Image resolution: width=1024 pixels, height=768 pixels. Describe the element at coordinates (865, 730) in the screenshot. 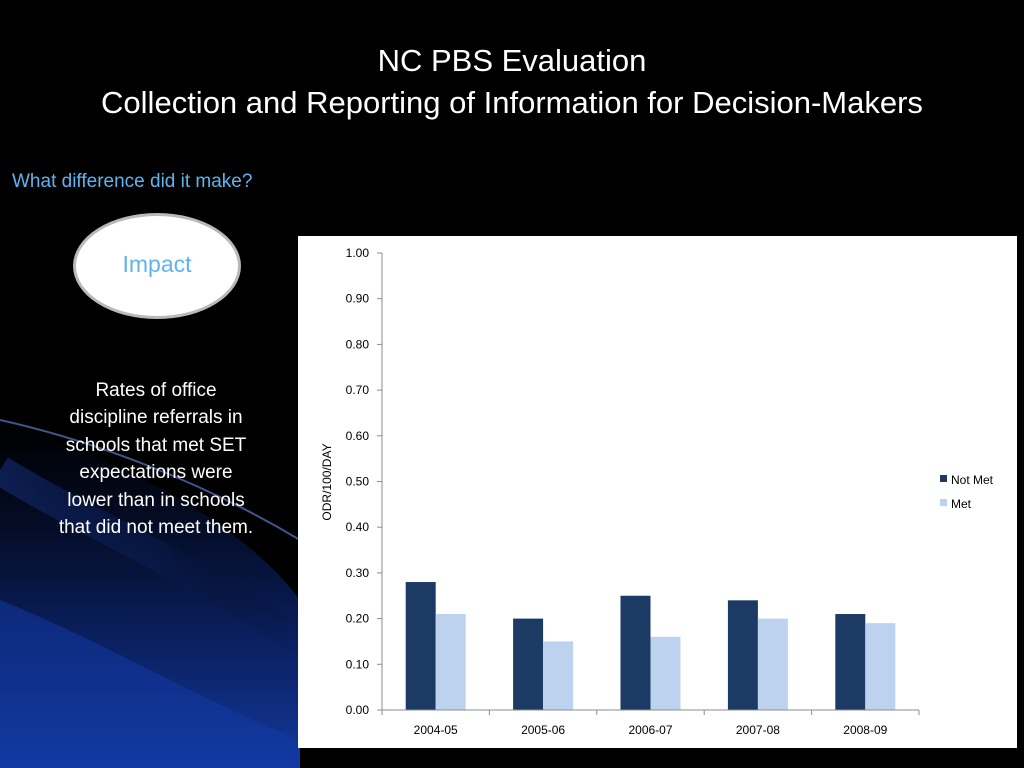

I see `x-tick-label: 2008-09` at that location.